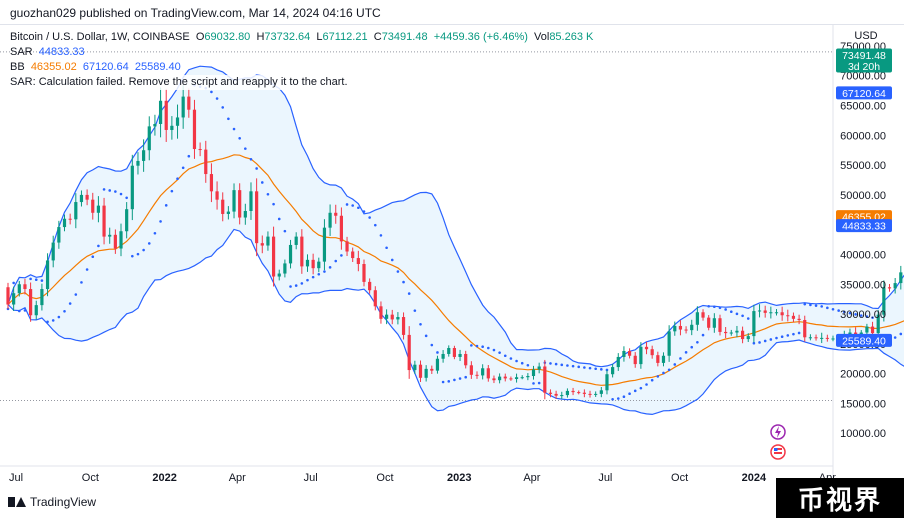 The image size is (904, 519). I want to click on watermark: 币视界, so click(840, 498).